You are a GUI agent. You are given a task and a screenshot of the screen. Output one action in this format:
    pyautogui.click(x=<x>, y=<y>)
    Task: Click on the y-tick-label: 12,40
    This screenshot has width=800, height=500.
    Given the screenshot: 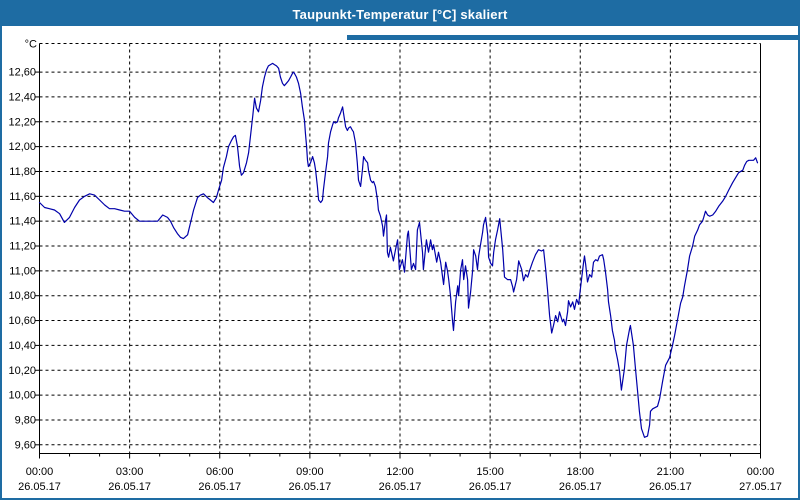 What is the action you would take?
    pyautogui.click(x=22, y=97)
    